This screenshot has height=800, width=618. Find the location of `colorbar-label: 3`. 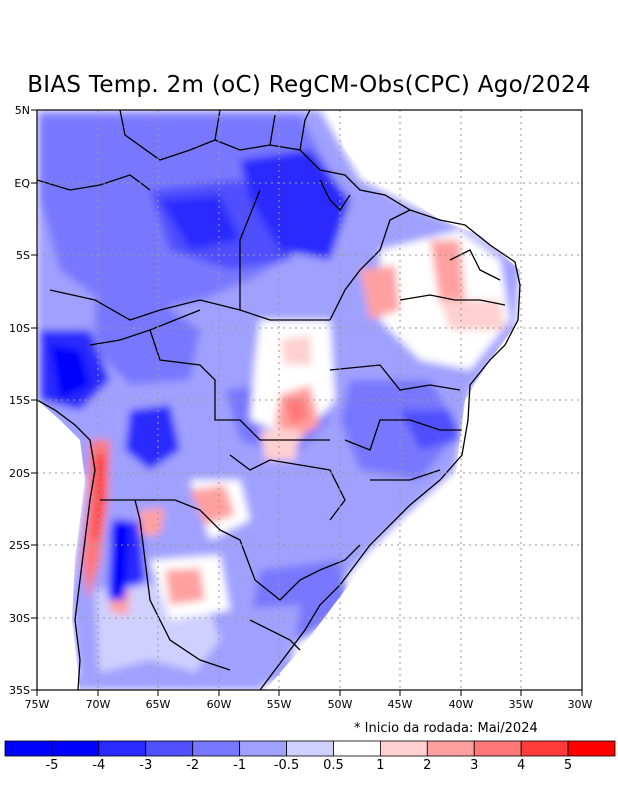

colorbar-label: 3 is located at coordinates (474, 765).